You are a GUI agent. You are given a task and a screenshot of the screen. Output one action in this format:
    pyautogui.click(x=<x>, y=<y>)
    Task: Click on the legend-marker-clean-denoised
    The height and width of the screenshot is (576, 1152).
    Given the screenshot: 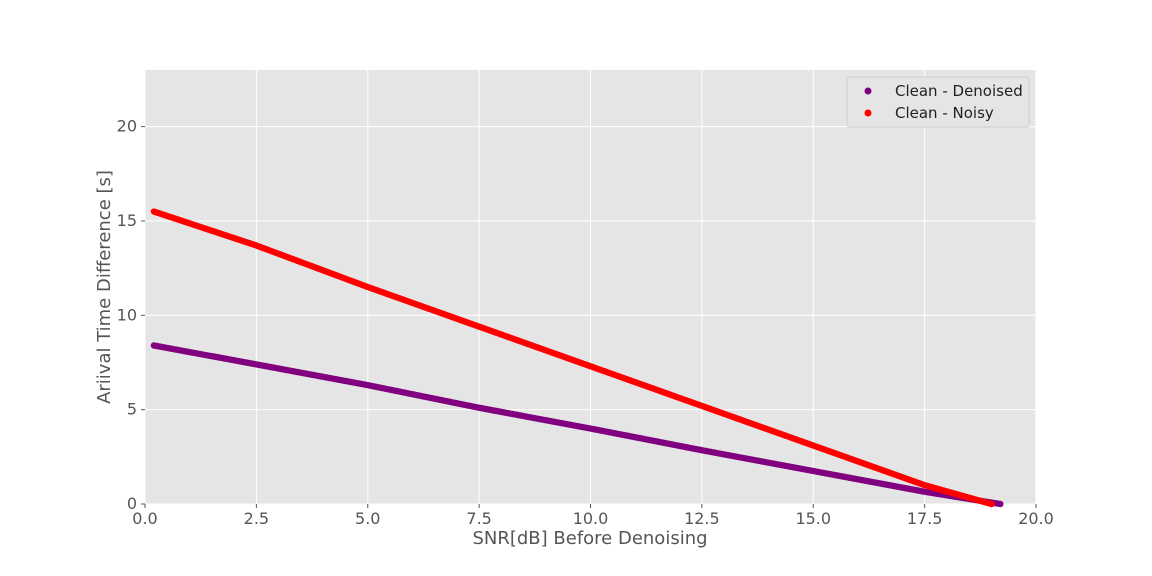 What is the action you would take?
    pyautogui.click(x=868, y=91)
    